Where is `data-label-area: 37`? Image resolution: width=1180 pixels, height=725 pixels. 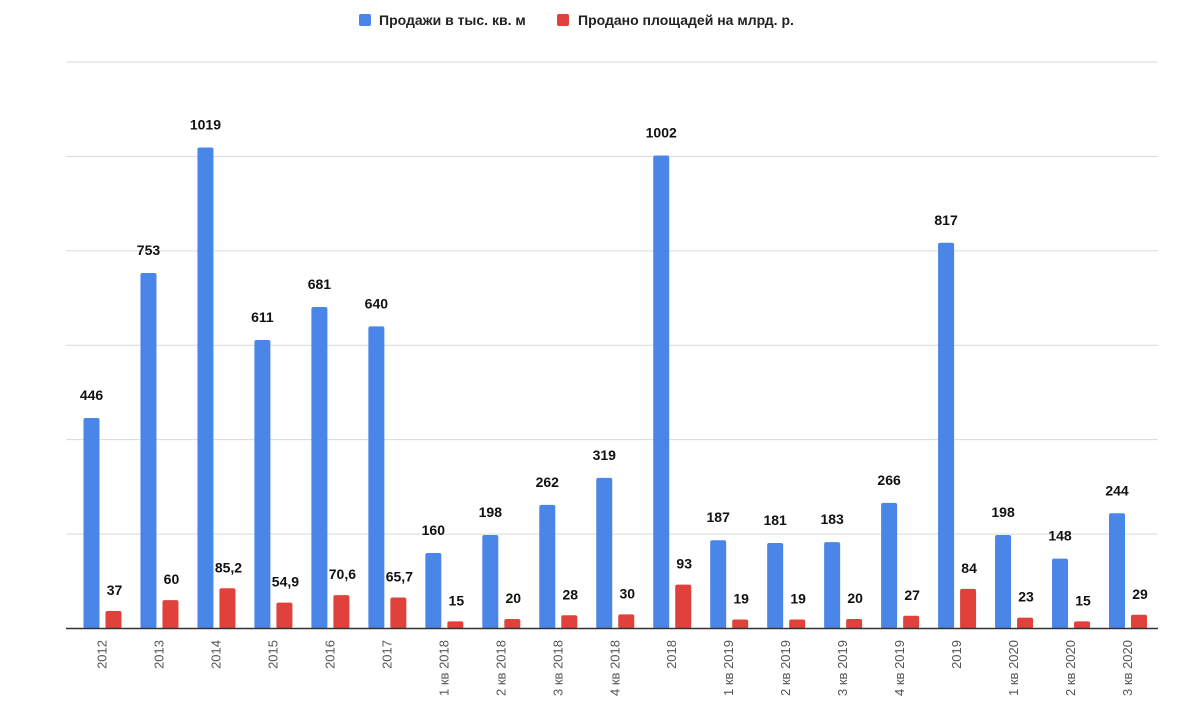
data-label-area: 37 is located at coordinates (115, 590).